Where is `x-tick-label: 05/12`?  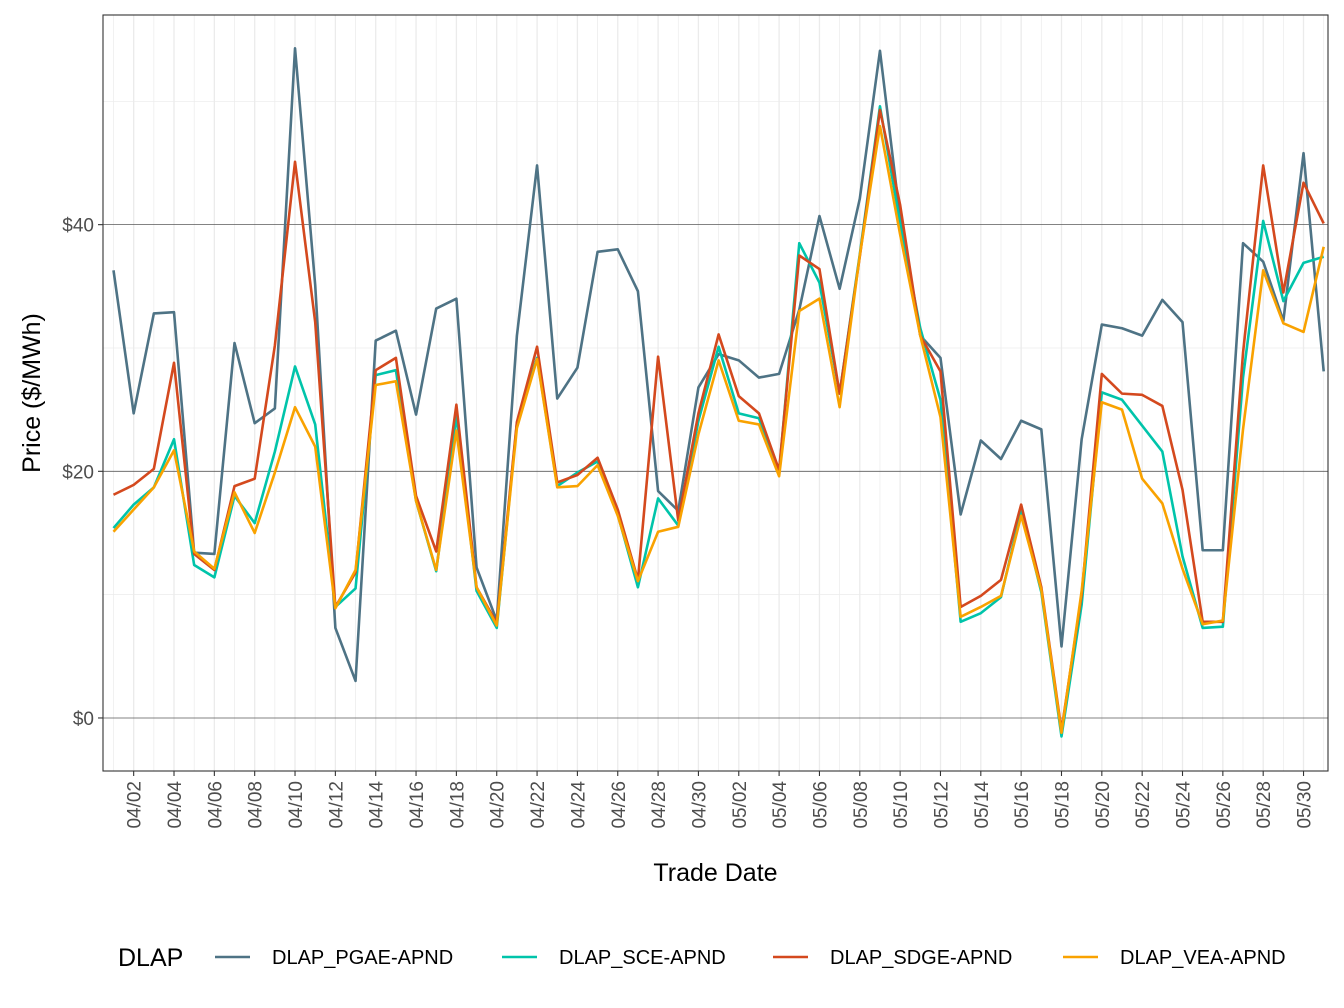 x-tick-label: 05/12 is located at coordinates (941, 805).